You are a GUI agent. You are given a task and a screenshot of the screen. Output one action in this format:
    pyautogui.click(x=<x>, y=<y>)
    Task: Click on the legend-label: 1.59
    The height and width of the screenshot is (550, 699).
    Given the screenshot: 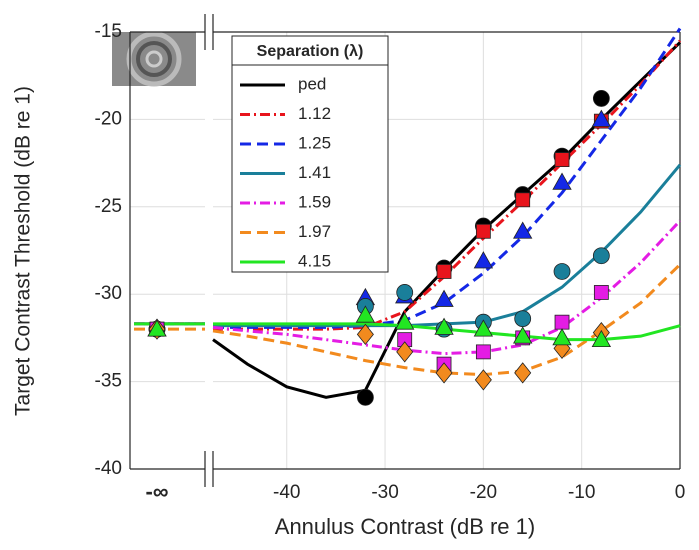 What is the action you would take?
    pyautogui.click(x=314, y=201)
    